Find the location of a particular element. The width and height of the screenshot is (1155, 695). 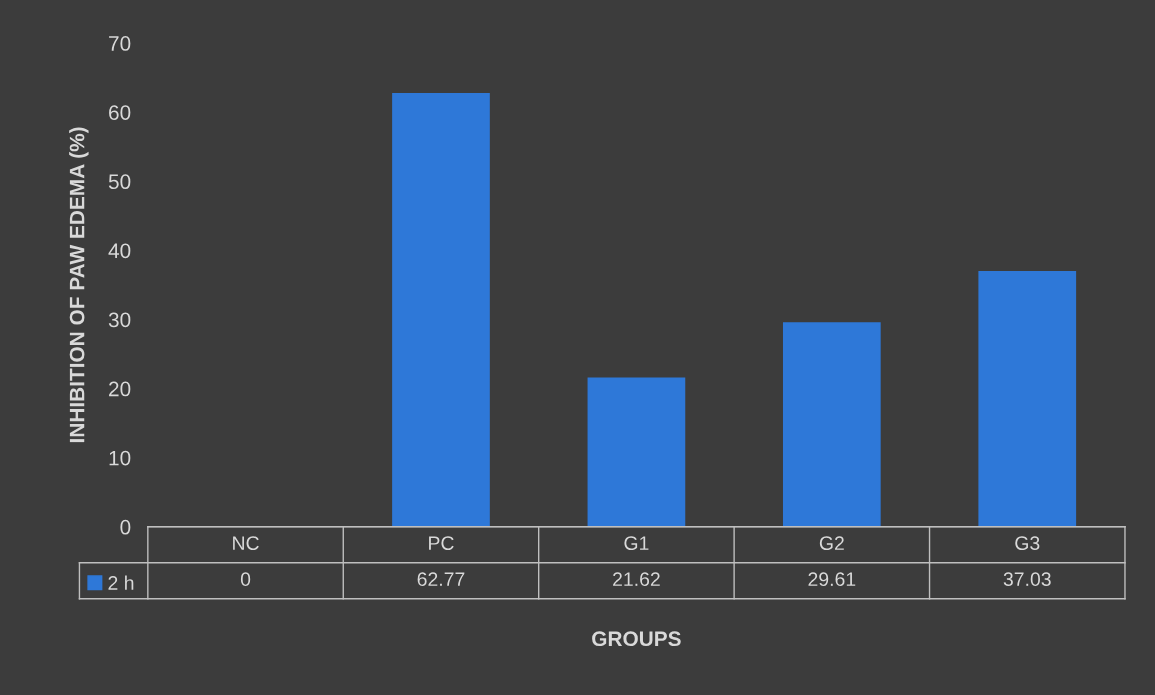

x-tick-label: NC is located at coordinates (246, 543).